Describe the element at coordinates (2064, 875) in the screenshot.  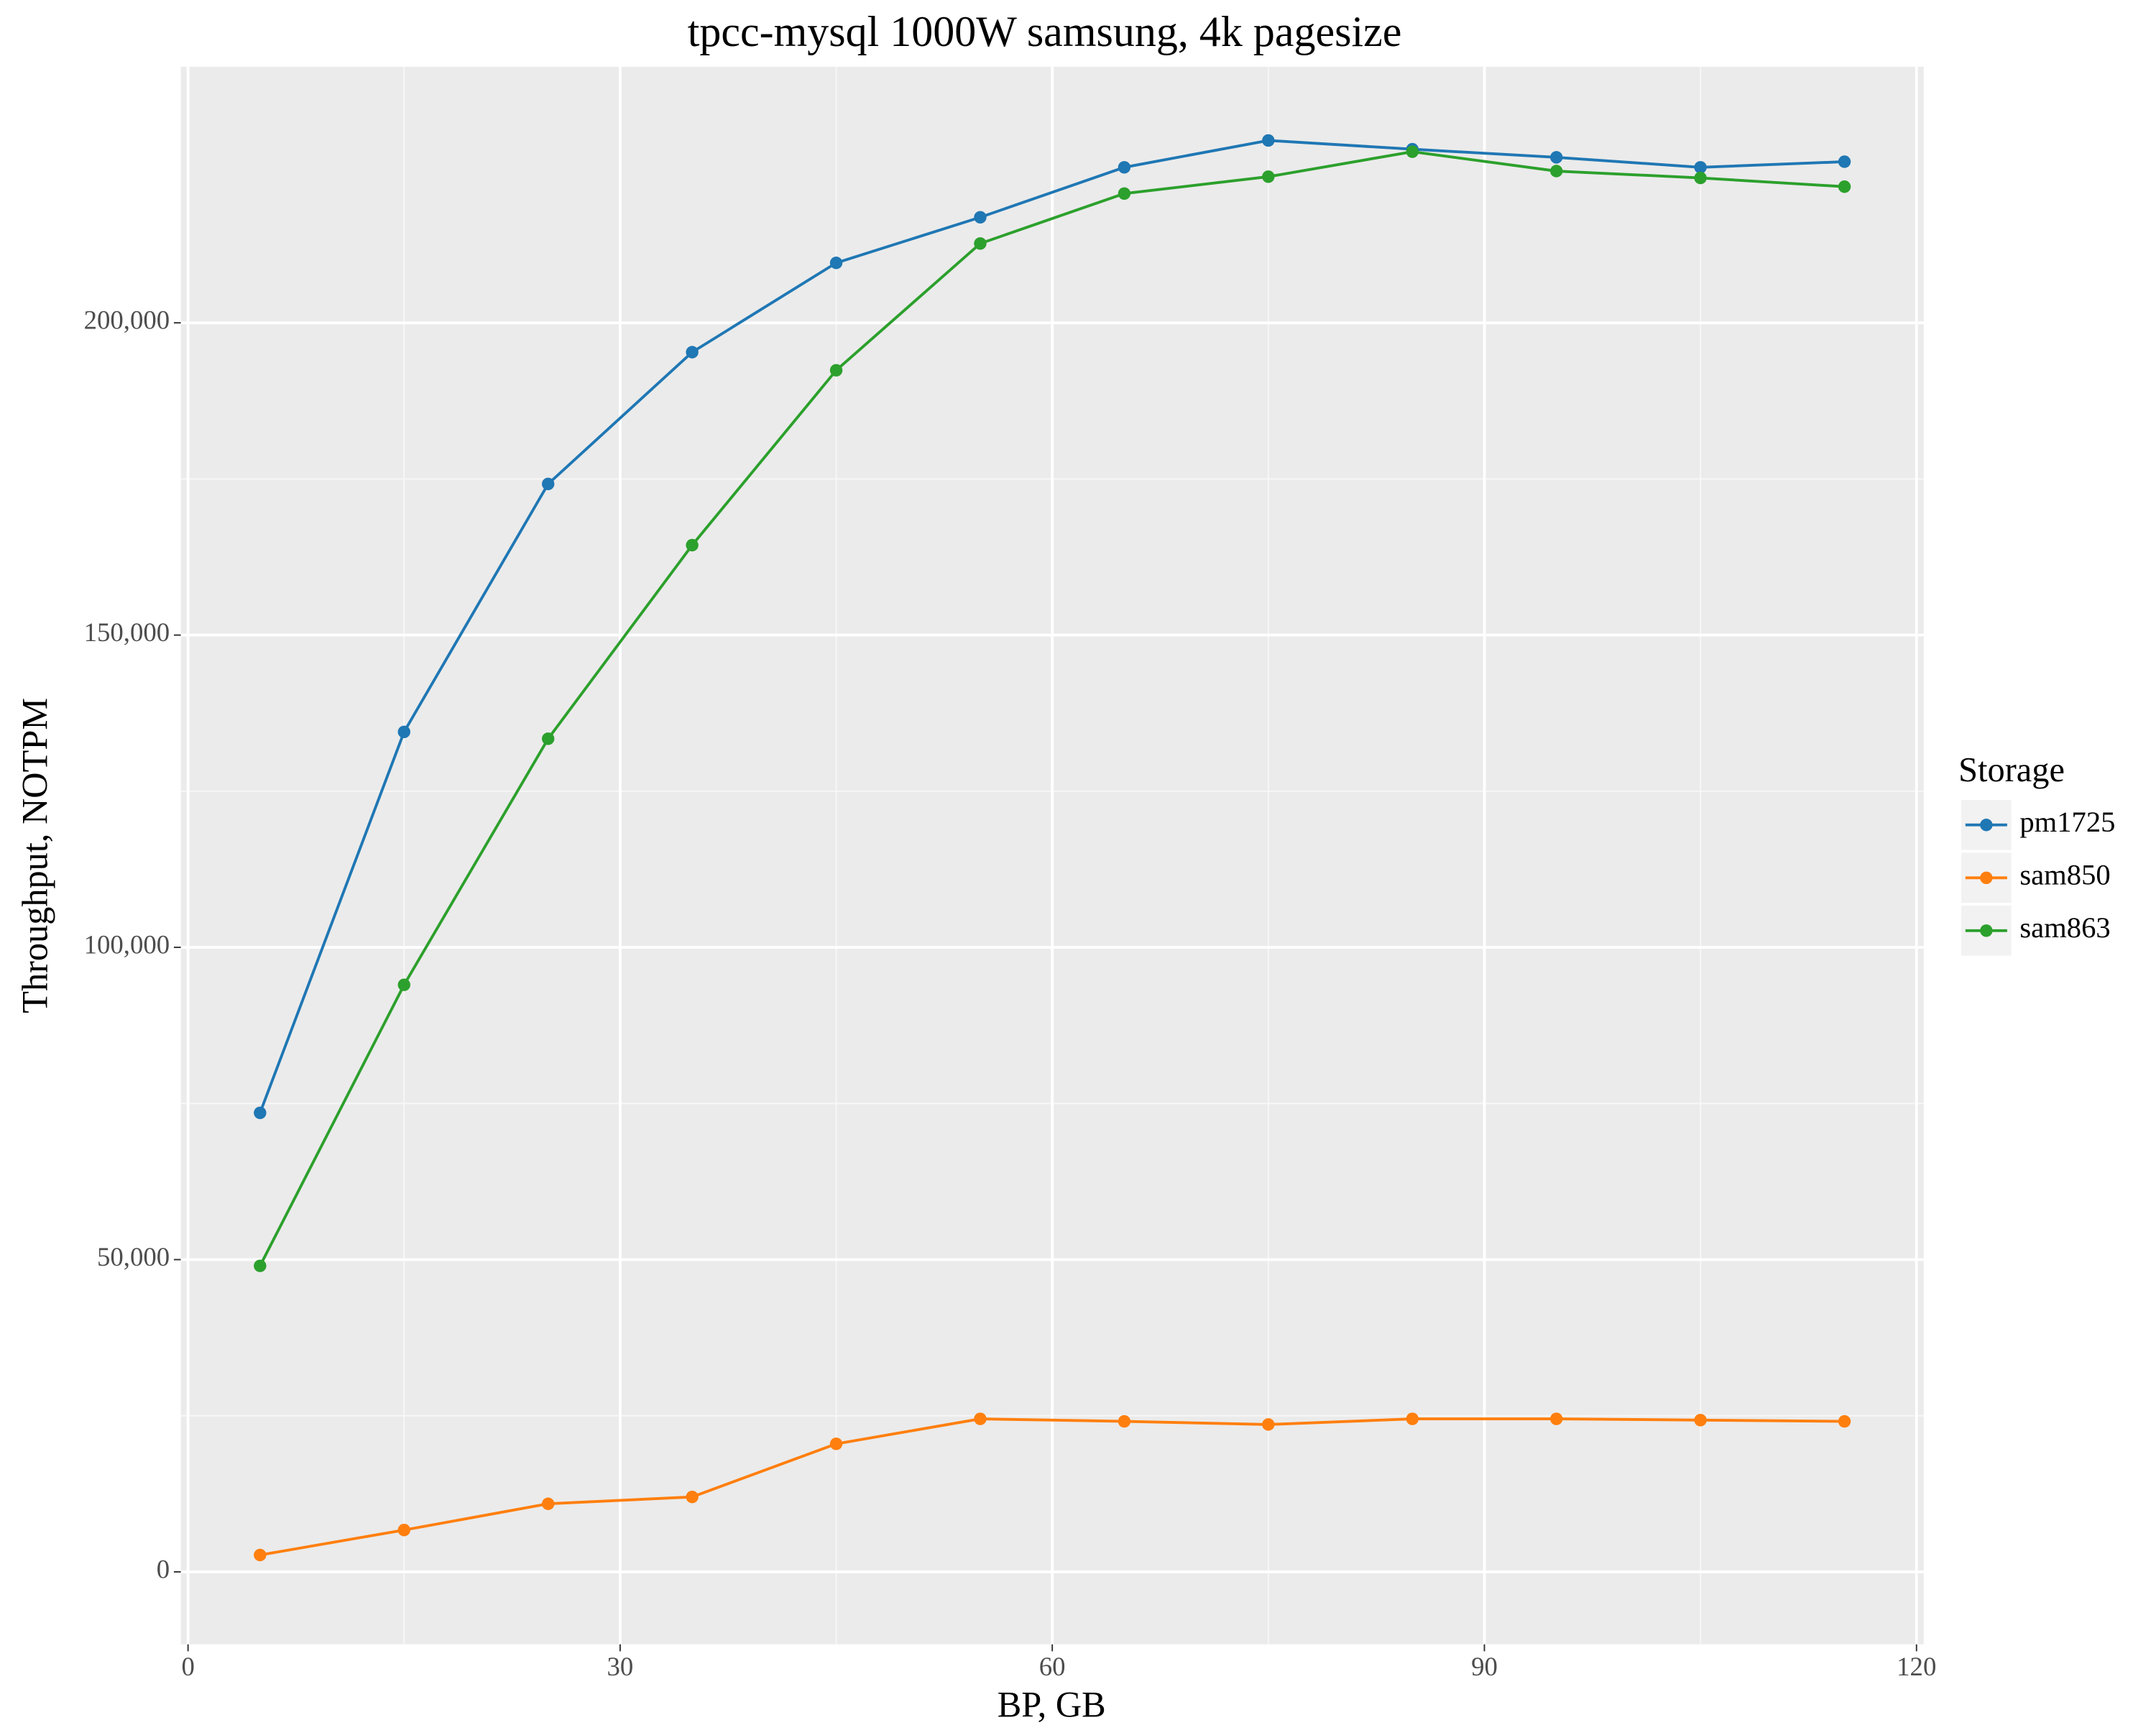
I see `legend-label: sam850` at that location.